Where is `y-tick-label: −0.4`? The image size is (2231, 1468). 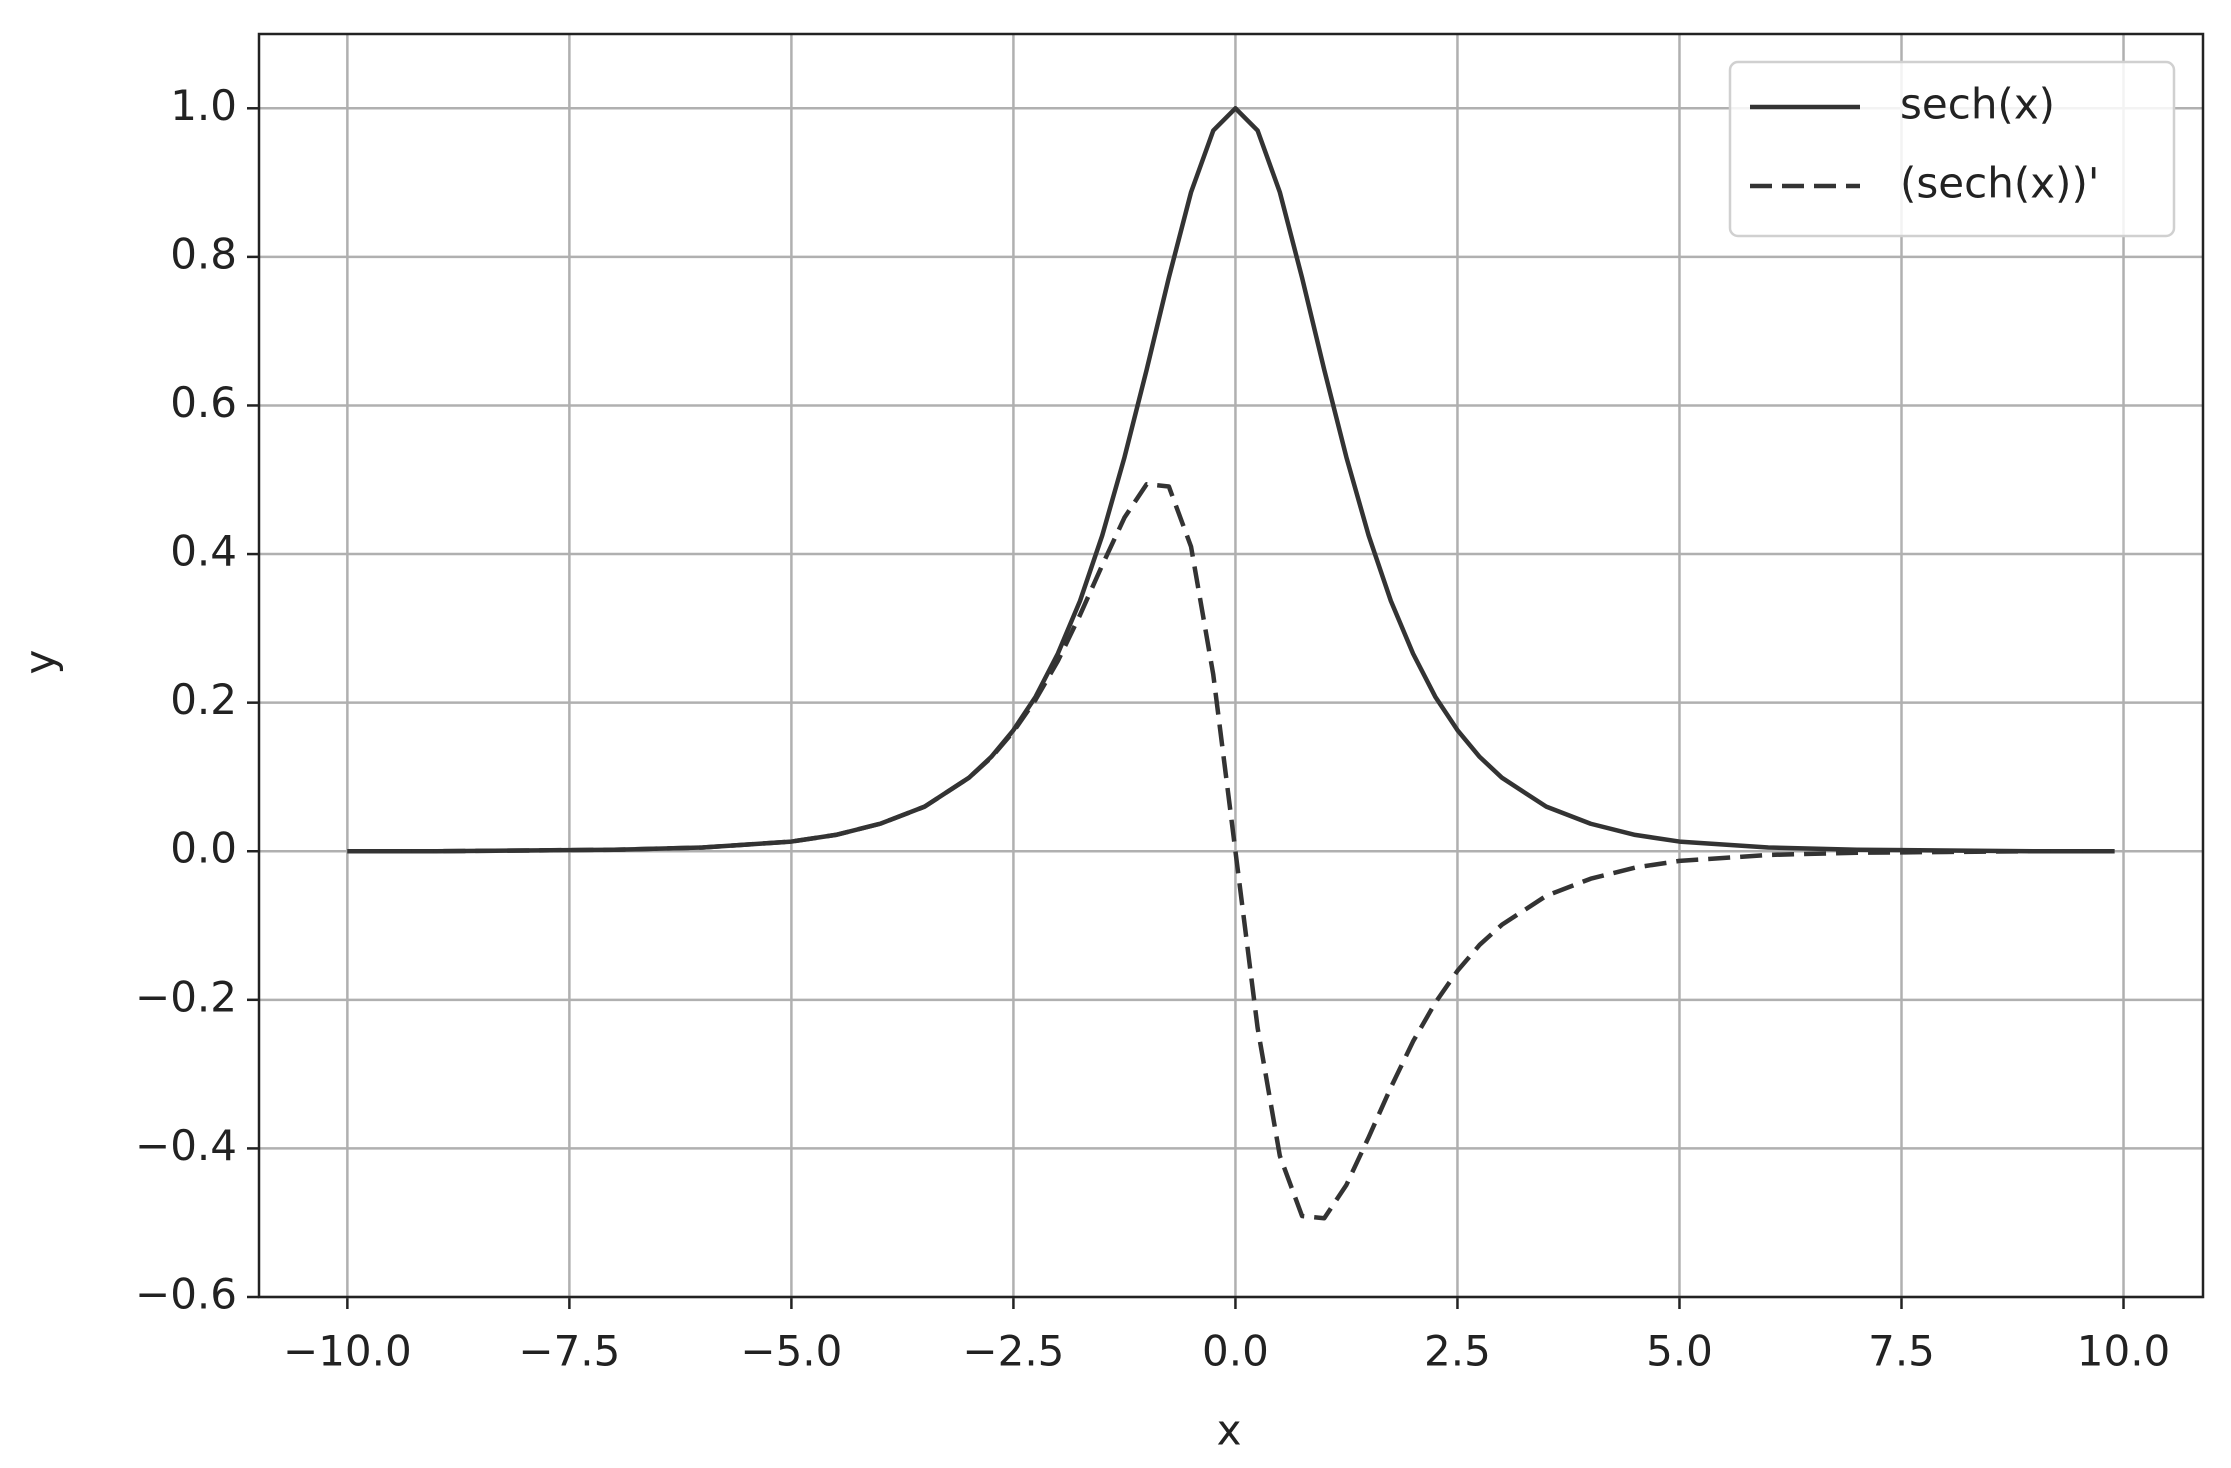
y-tick-label: −0.4 is located at coordinates (186, 1145).